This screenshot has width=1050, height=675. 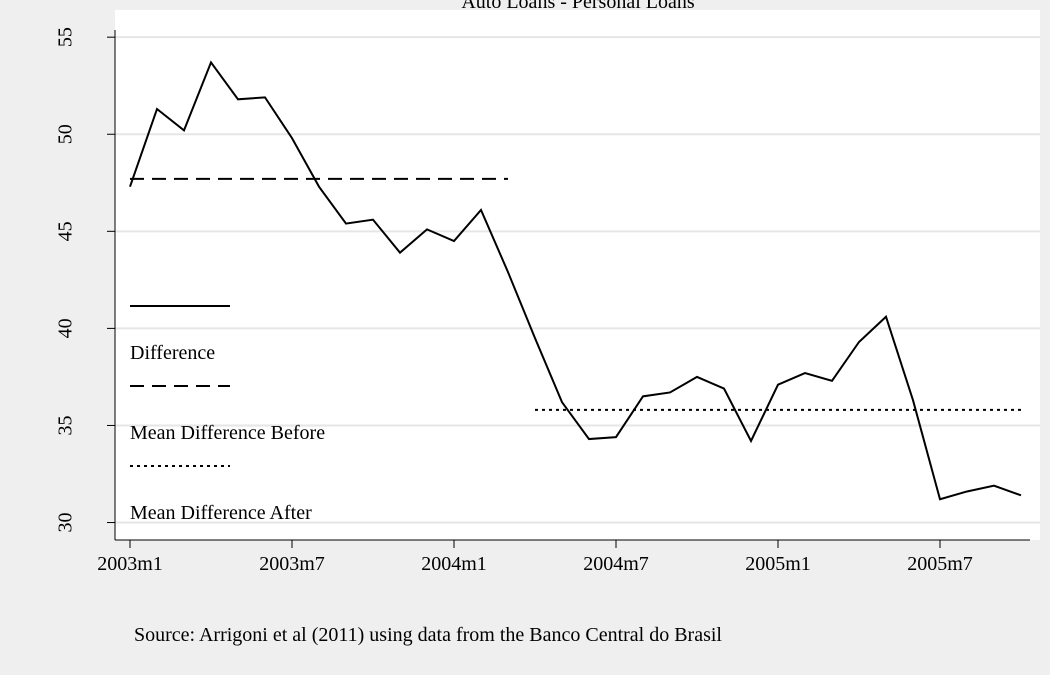 I want to click on x-tick-label: 2003m7, so click(x=292, y=564).